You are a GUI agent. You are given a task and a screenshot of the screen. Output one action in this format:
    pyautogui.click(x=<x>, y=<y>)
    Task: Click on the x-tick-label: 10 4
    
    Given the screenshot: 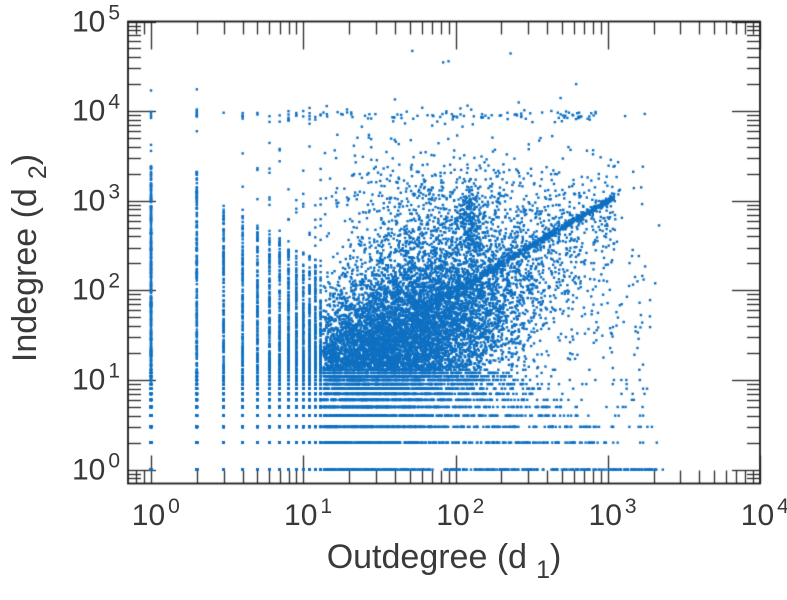 What is the action you would take?
    pyautogui.click(x=763, y=513)
    